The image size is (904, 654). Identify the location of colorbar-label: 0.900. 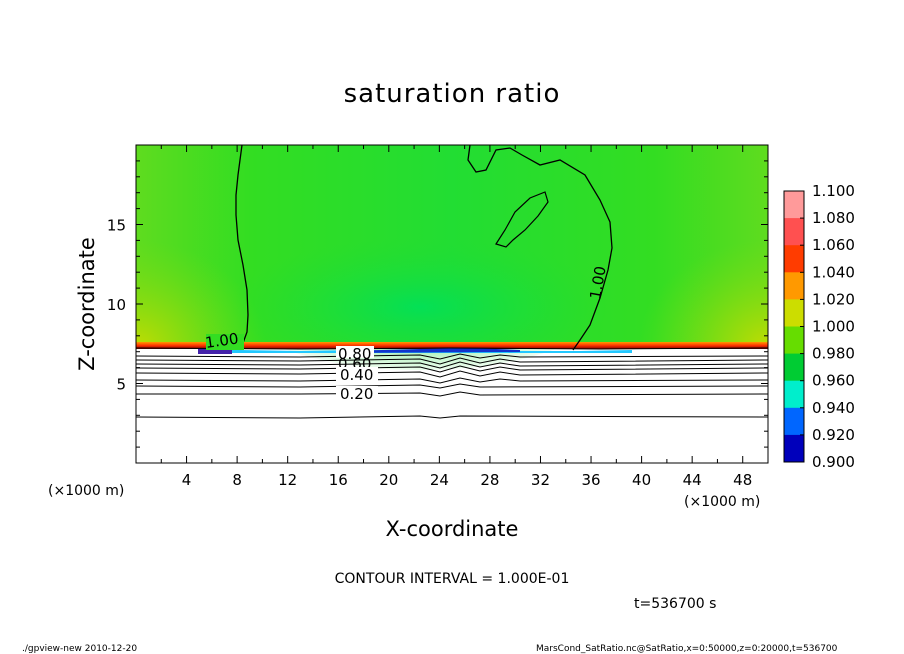
(833, 462).